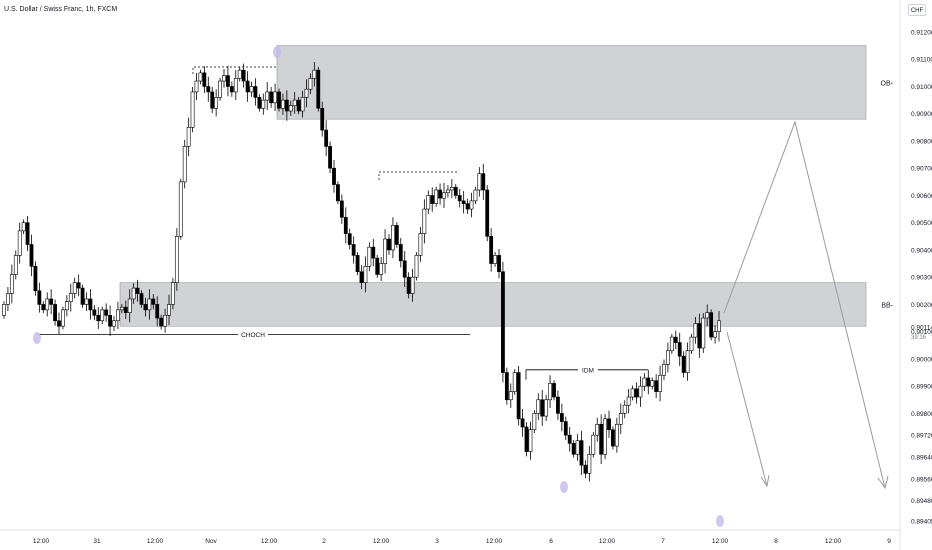 Image resolution: width=932 pixels, height=550 pixels. Describe the element at coordinates (917, 10) in the screenshot. I see `currency-button: CHF` at that location.